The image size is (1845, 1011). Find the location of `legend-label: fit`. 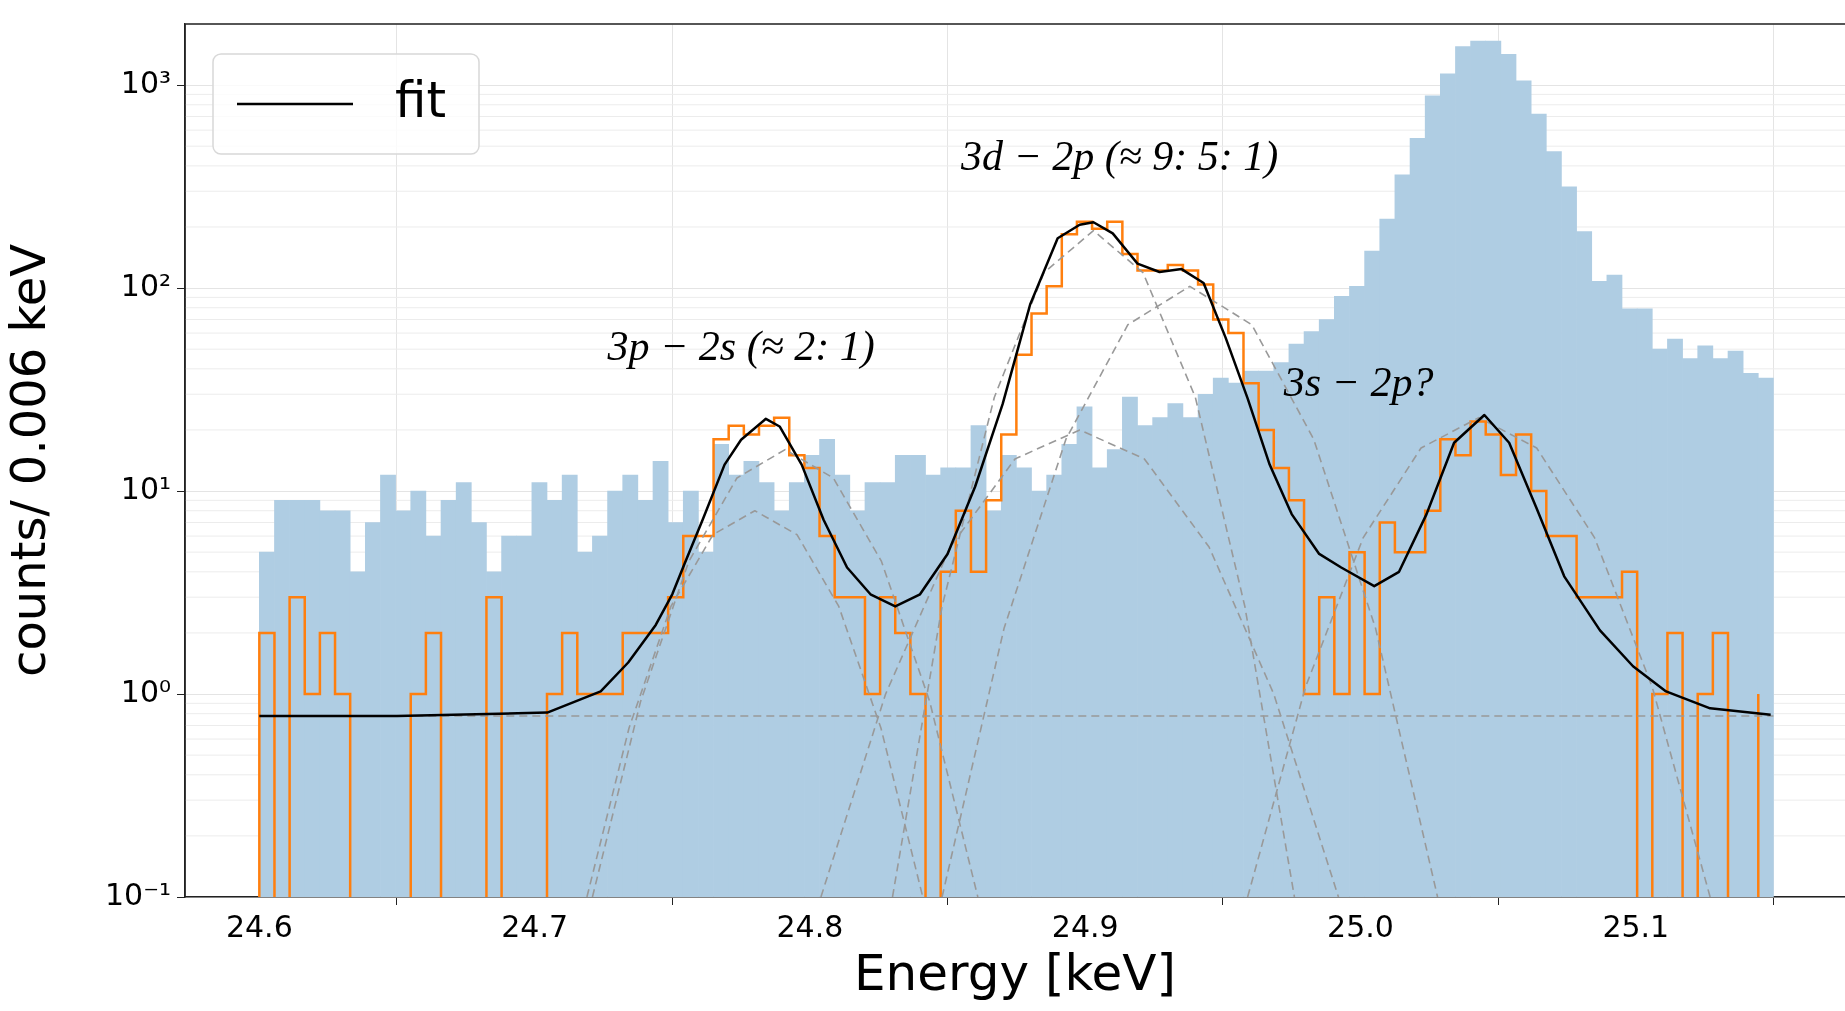

legend-label: fit is located at coordinates (421, 99).